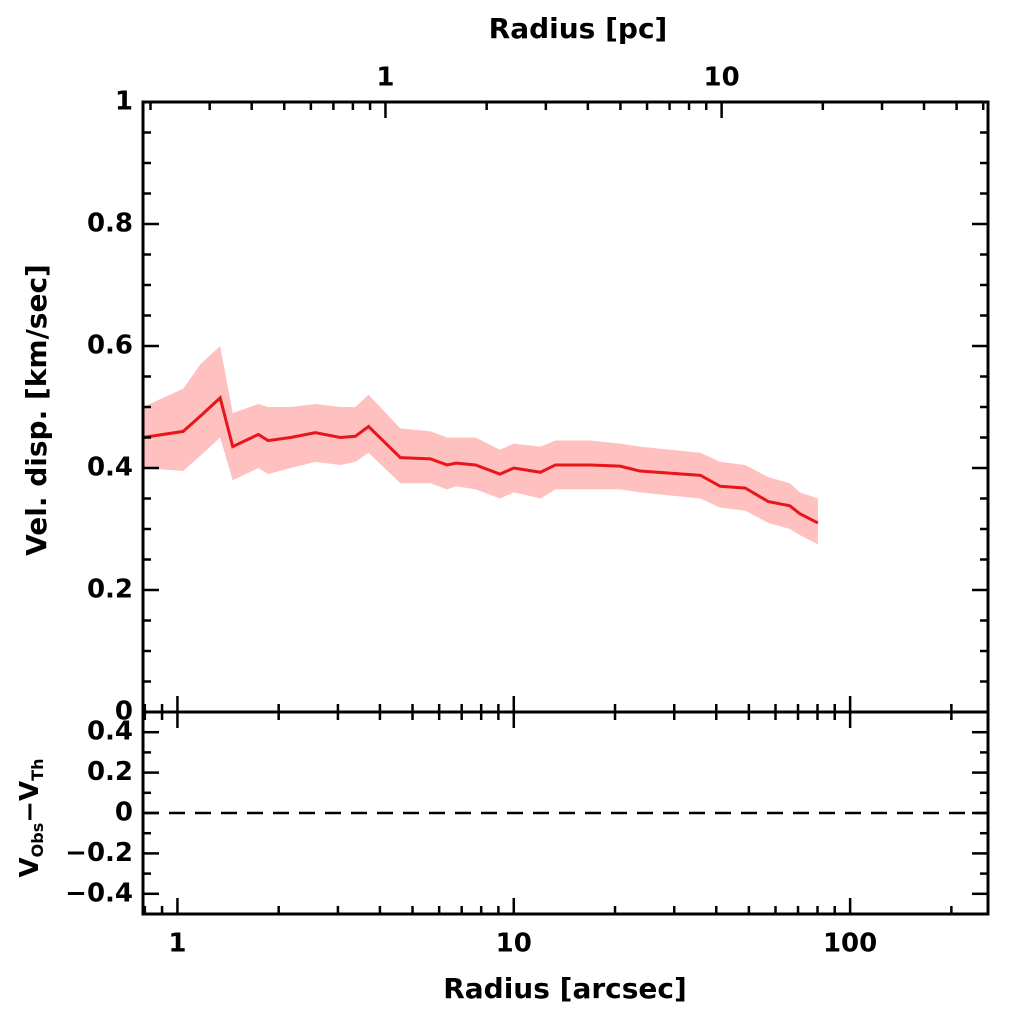 This screenshot has width=1024, height=1024. Describe the element at coordinates (514, 944) in the screenshot. I see `x-tick-label: 10` at that location.